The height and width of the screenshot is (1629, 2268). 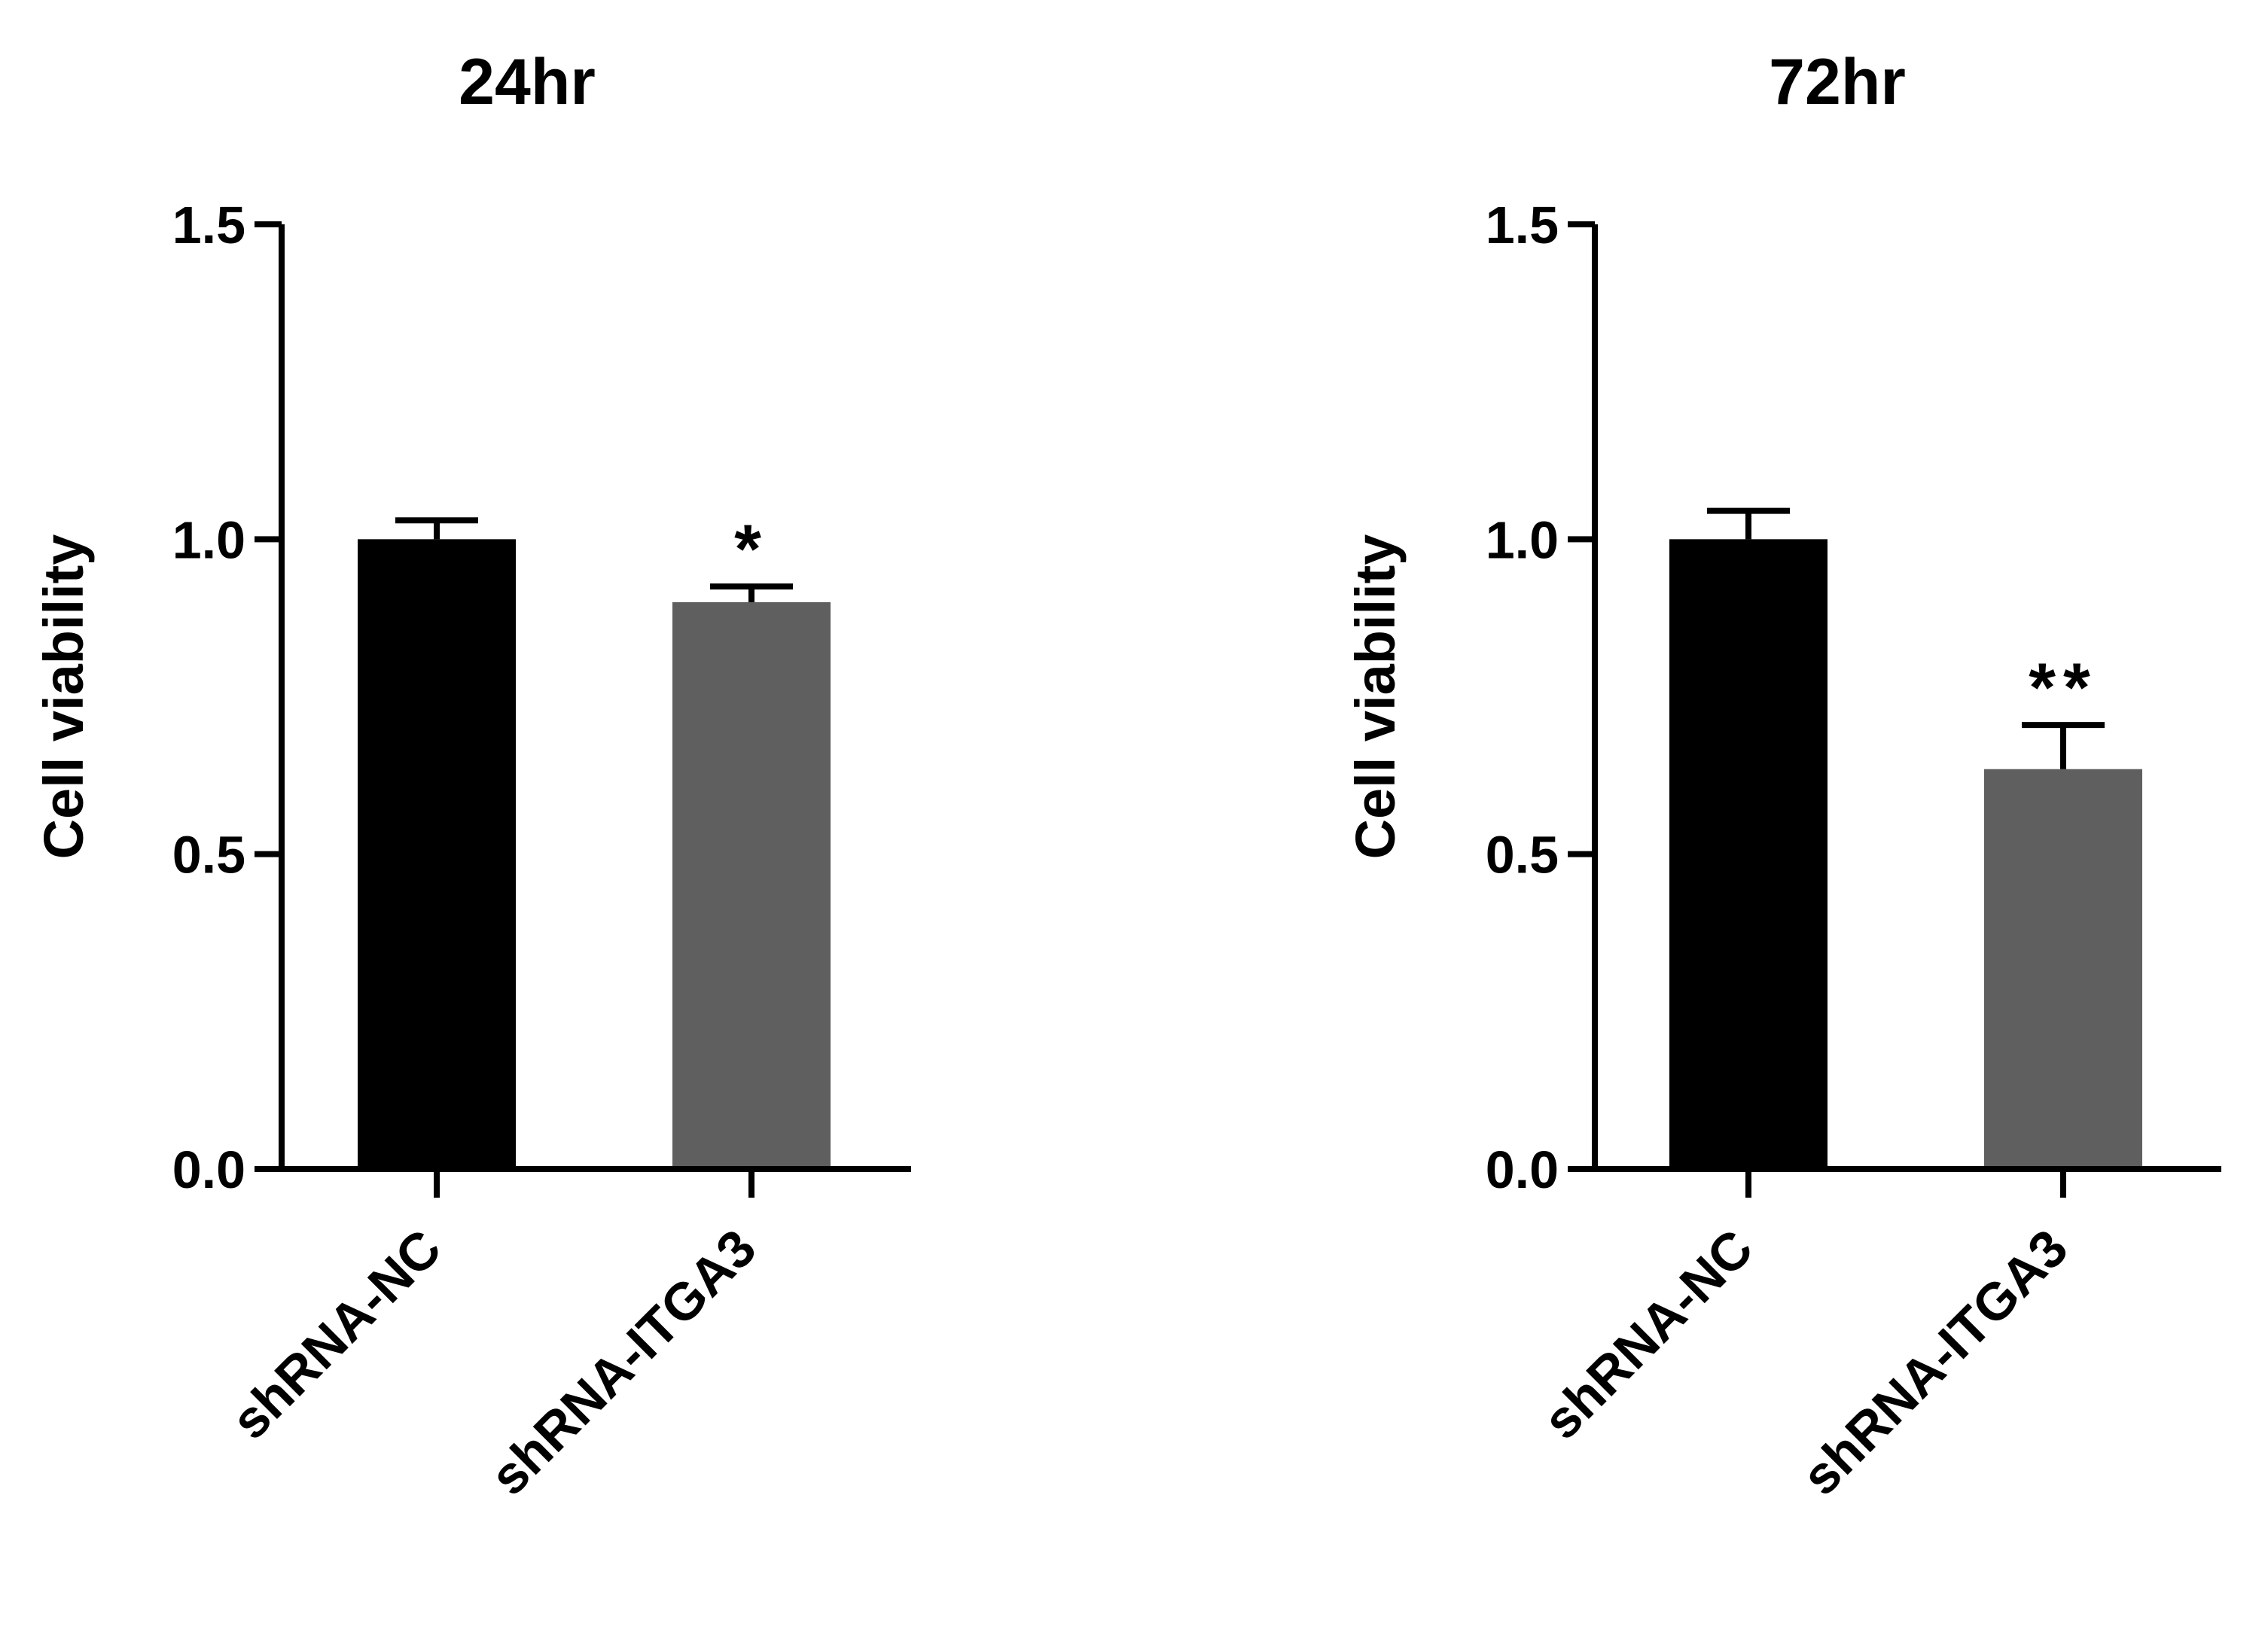 I want to click on chart-title: 72hr, so click(x=1837, y=82).